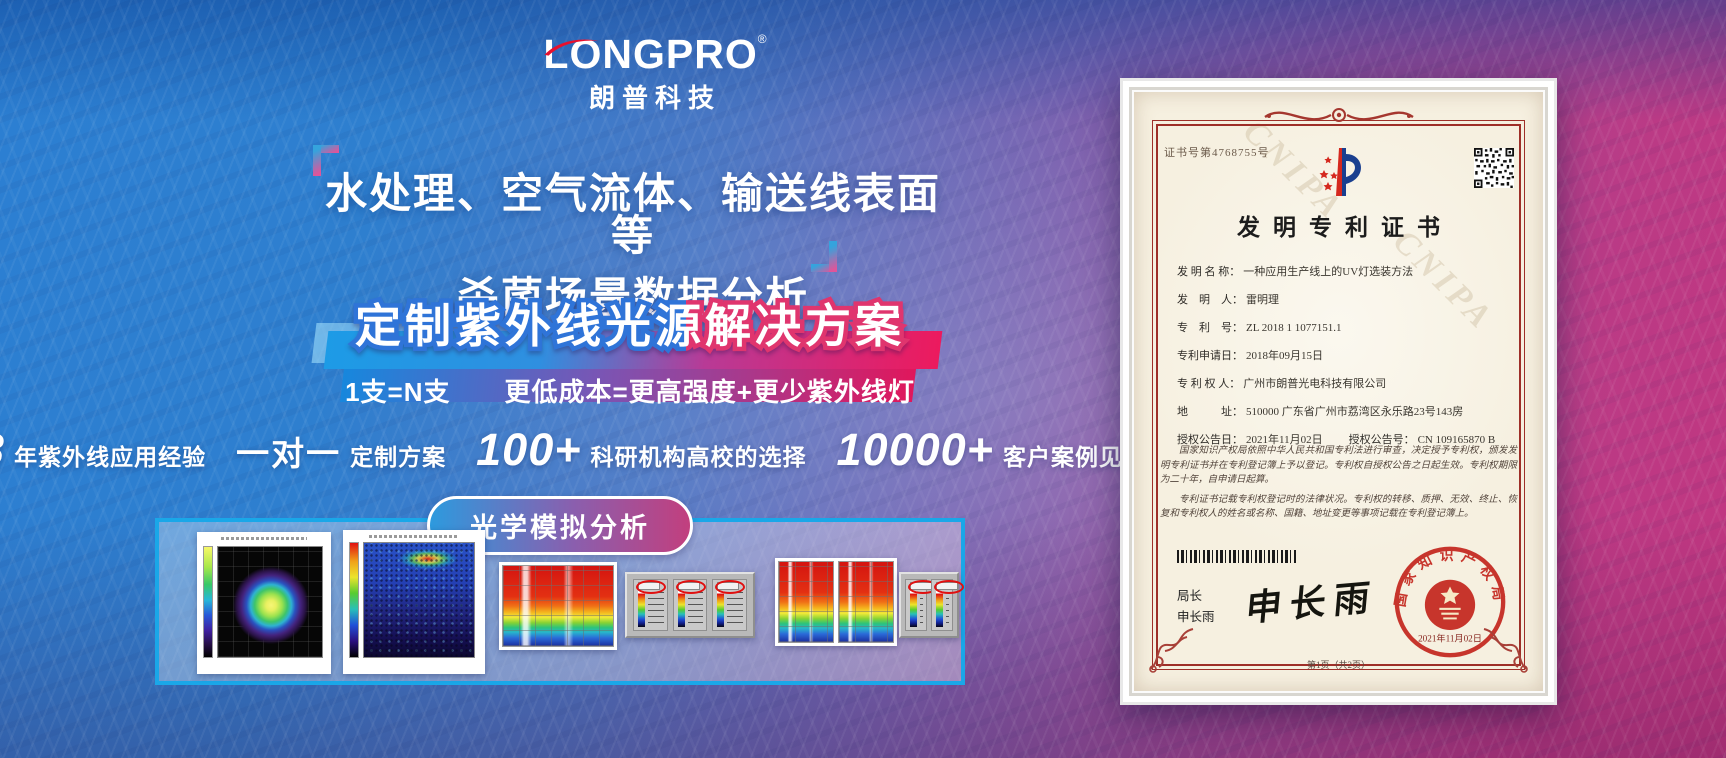  Describe the element at coordinates (1190, 596) in the screenshot. I see `director-label: 局长` at that location.